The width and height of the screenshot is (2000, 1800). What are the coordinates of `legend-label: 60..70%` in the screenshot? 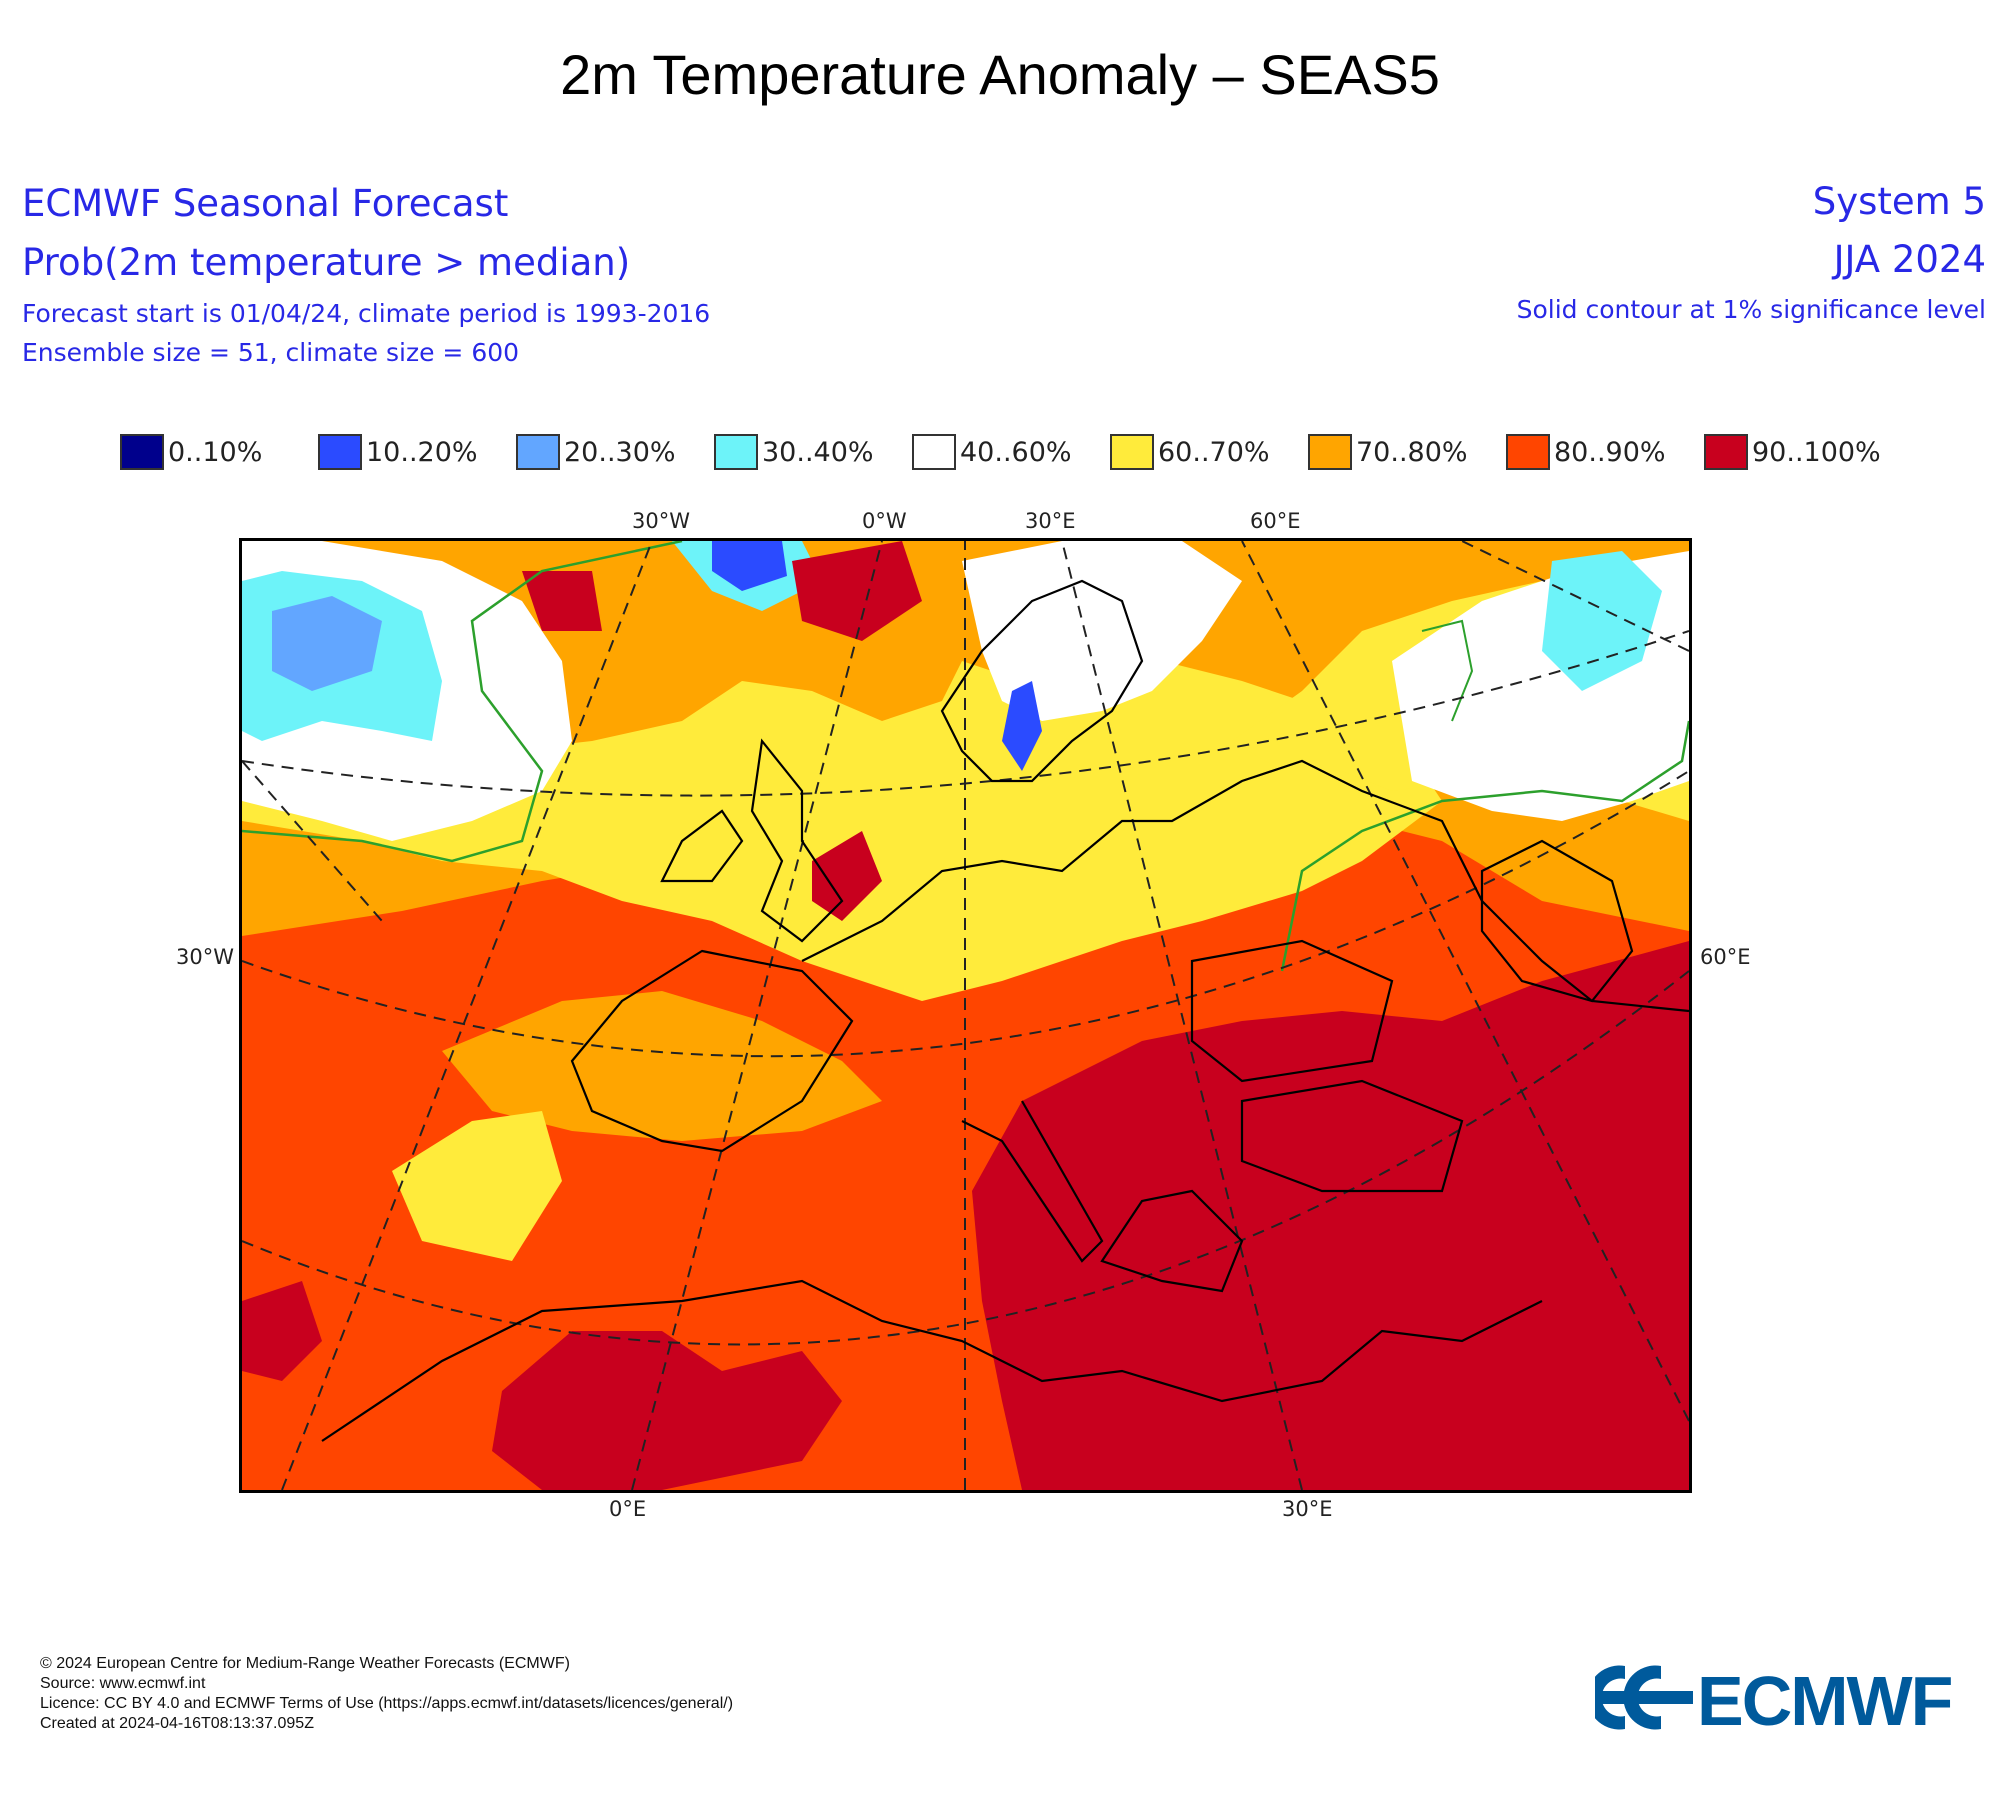 It's located at (1214, 452).